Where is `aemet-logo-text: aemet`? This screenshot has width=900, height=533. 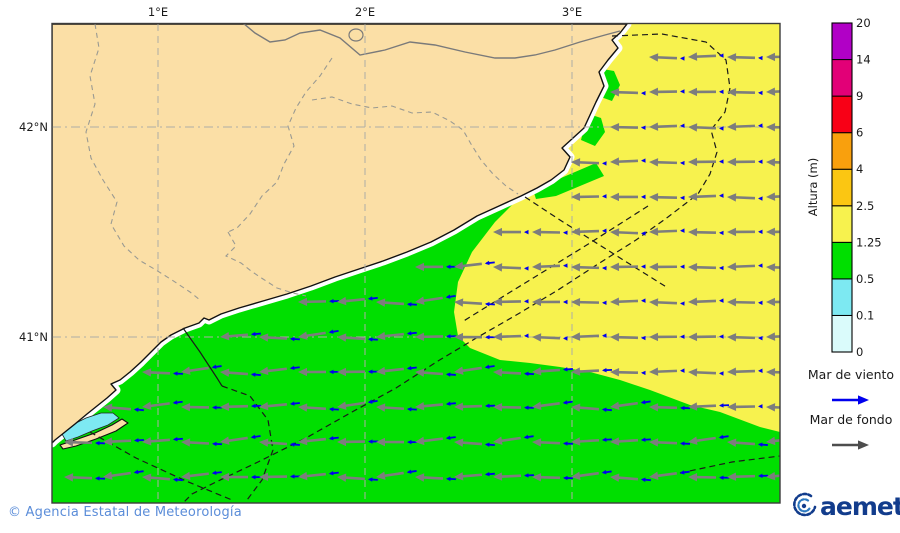 aemet-logo-text: aemet is located at coordinates (860, 506).